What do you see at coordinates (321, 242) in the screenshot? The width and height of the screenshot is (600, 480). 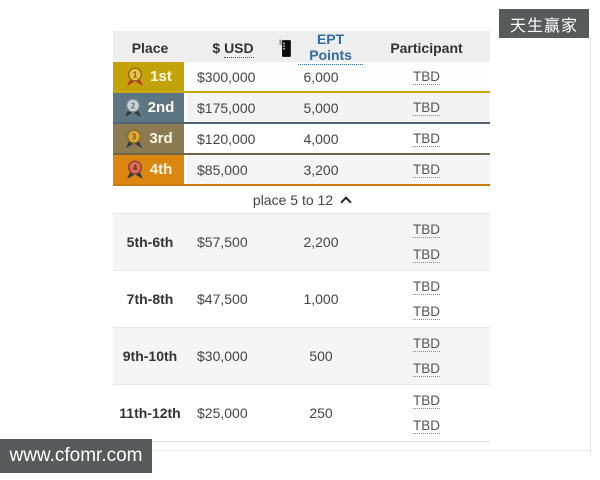 I see `points-value: 2,200` at bounding box center [321, 242].